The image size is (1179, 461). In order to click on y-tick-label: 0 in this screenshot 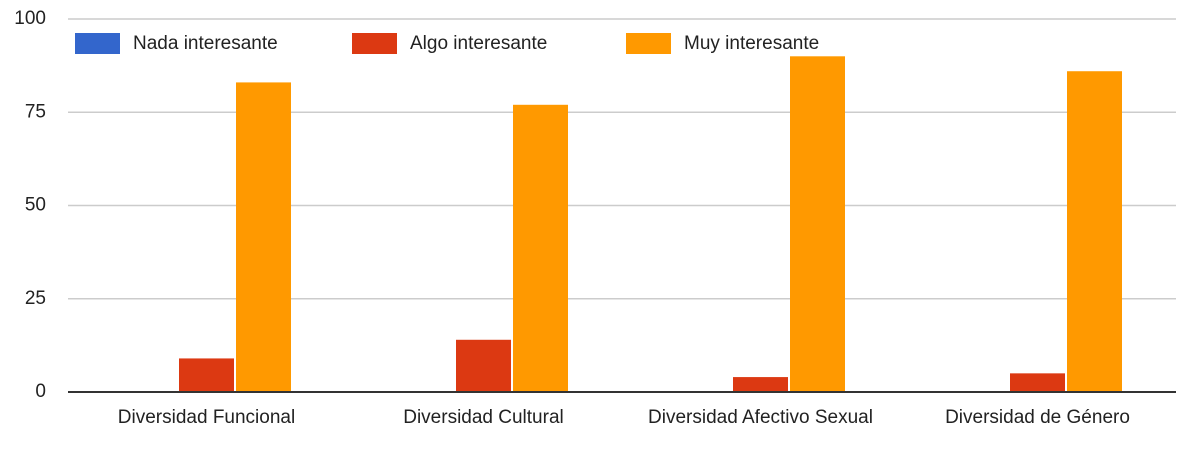, I will do `click(40, 391)`.